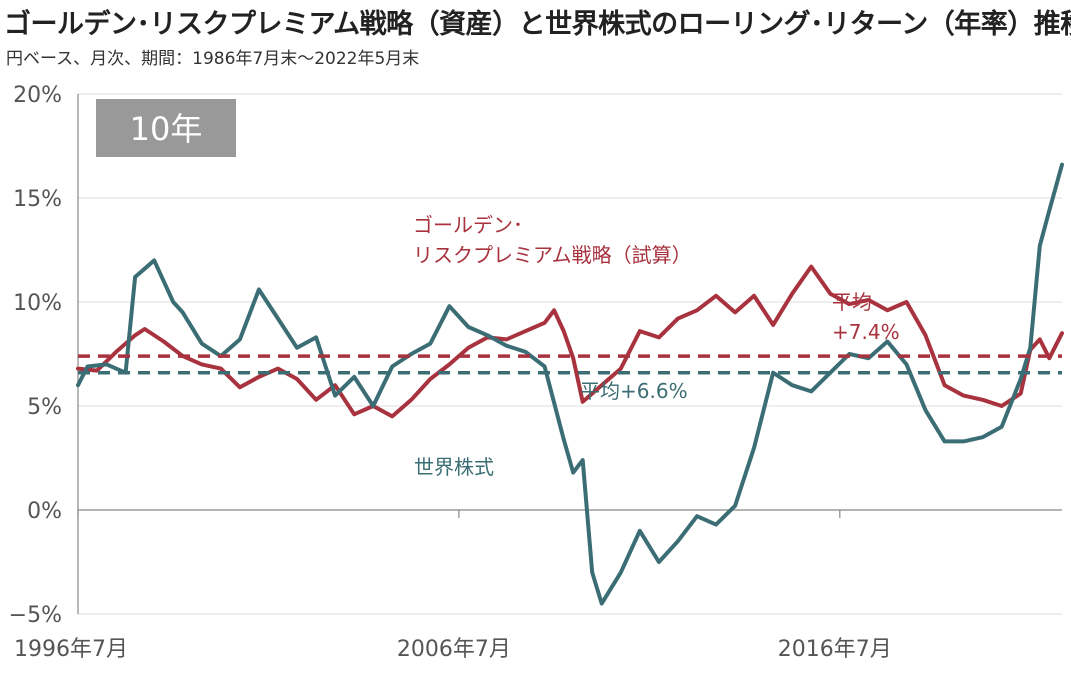  I want to click on y-tick-label: 15%, so click(37, 199).